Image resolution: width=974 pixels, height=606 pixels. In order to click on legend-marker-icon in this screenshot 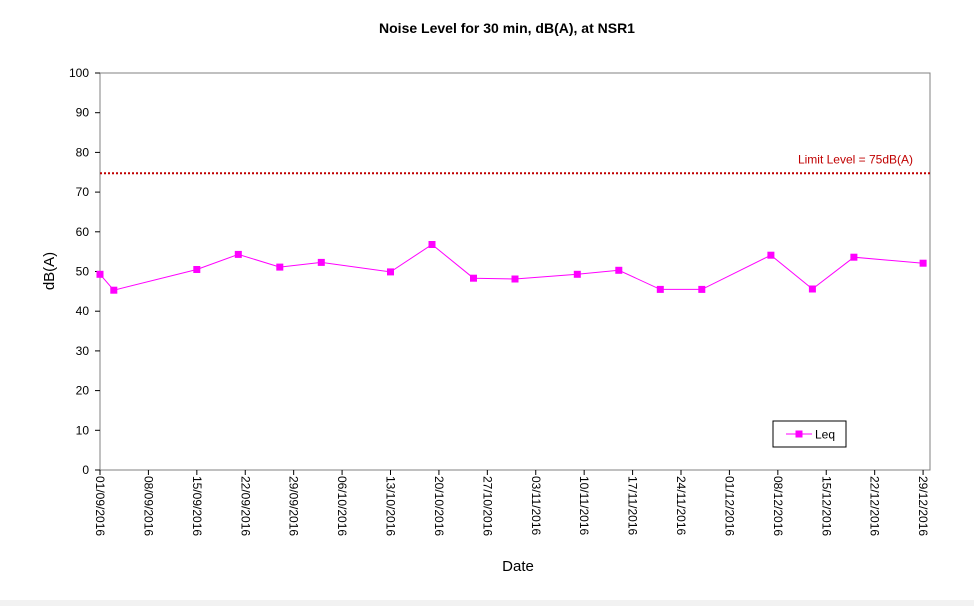, I will do `click(799, 434)`.